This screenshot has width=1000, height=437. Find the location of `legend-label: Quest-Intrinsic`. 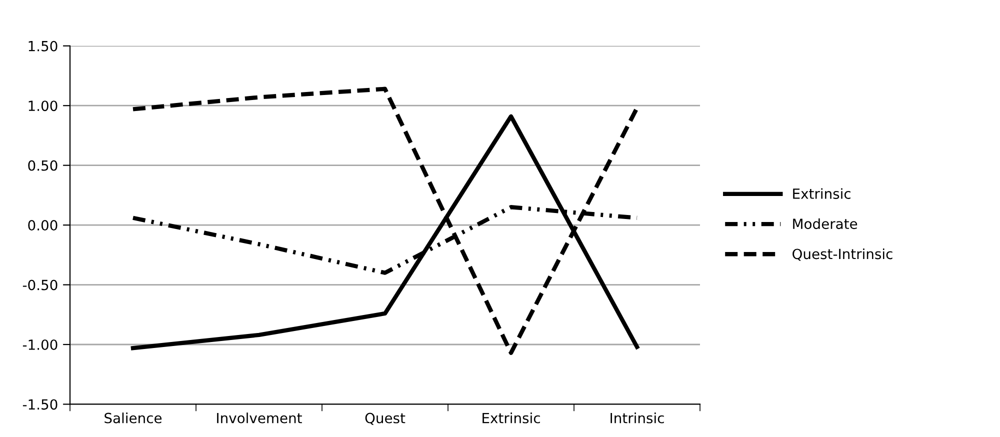

legend-label: Quest-Intrinsic is located at coordinates (842, 254).